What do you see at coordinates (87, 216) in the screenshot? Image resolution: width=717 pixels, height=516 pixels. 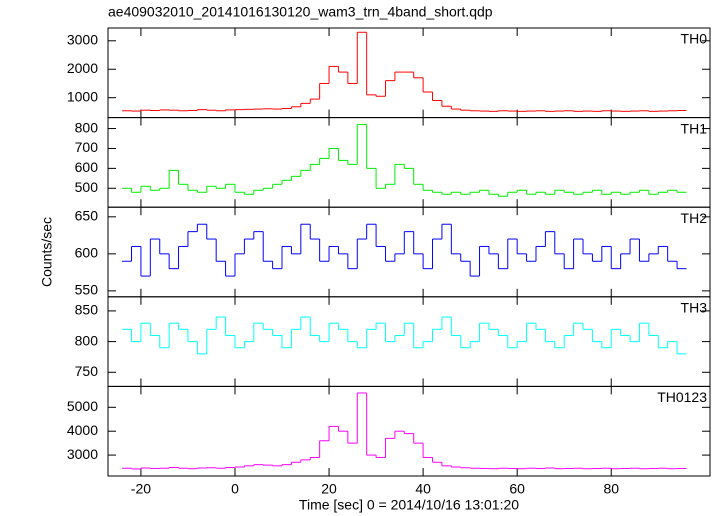 I see `y-tick-label: 650` at bounding box center [87, 216].